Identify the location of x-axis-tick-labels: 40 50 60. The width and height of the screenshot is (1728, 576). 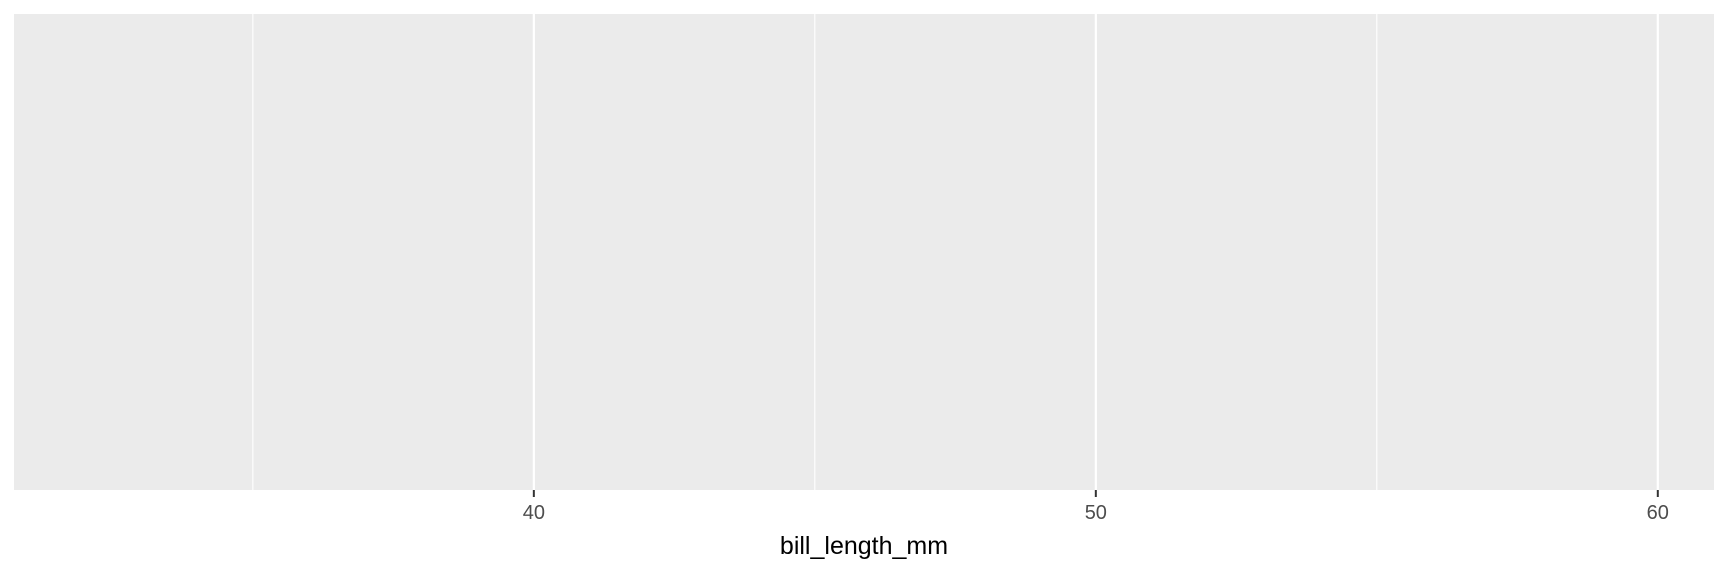
(1096, 513).